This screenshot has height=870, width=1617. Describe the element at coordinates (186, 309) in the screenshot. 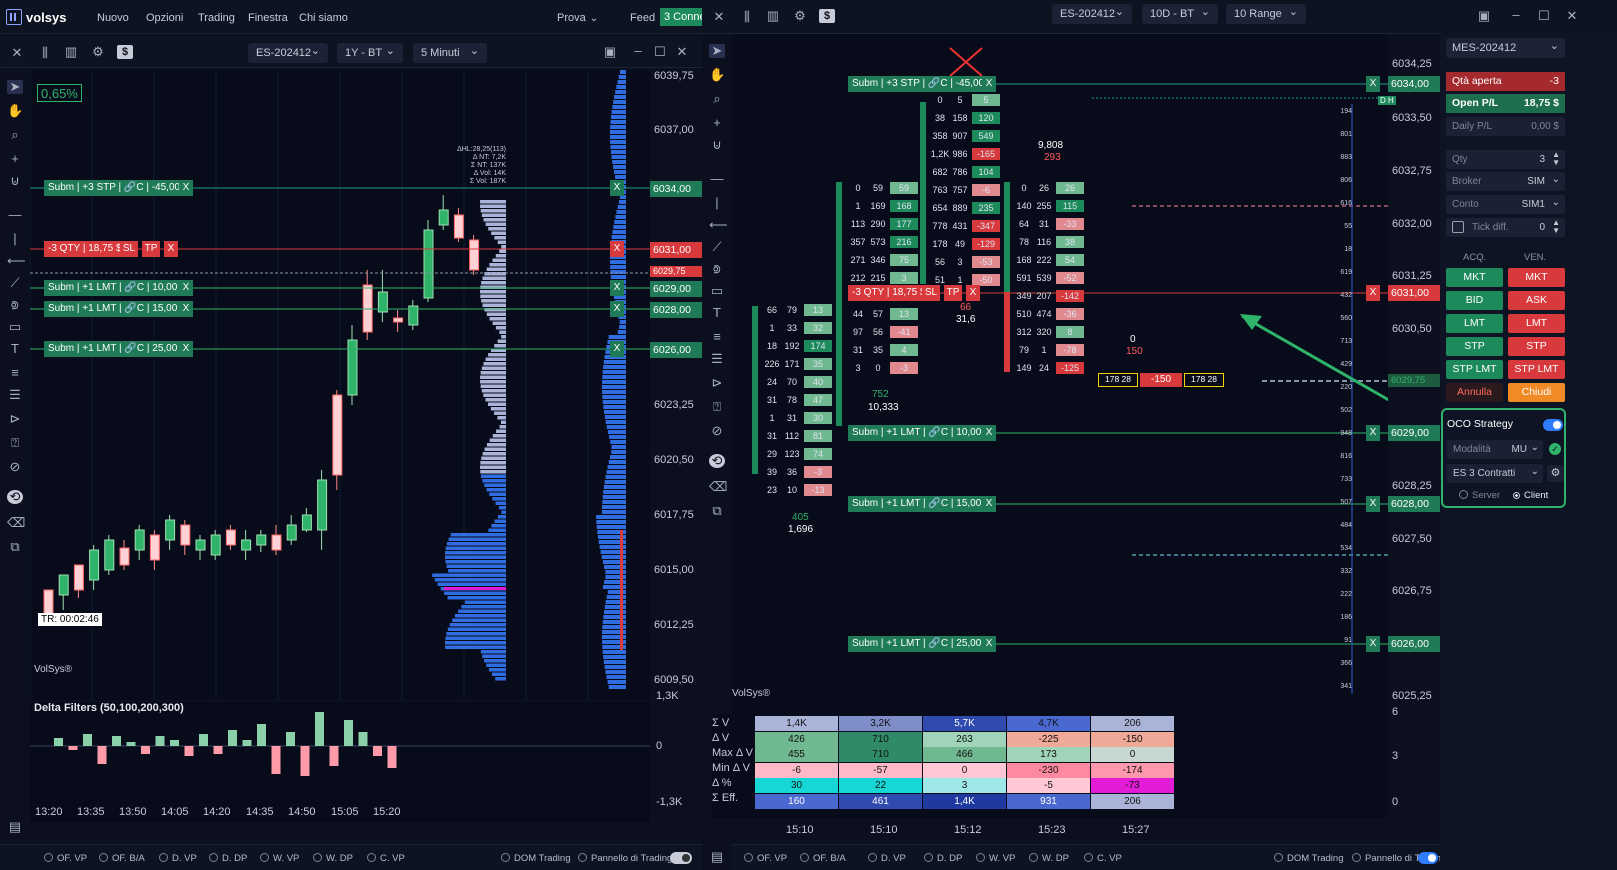

I see `left-lmt2-cancel-button: X` at that location.